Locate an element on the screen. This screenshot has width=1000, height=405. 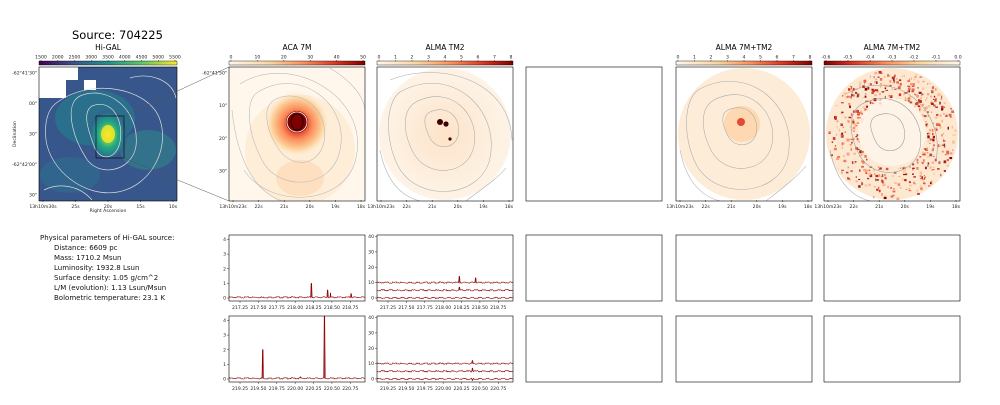
tm2-title: ALMA TM2 is located at coordinates (444, 47).